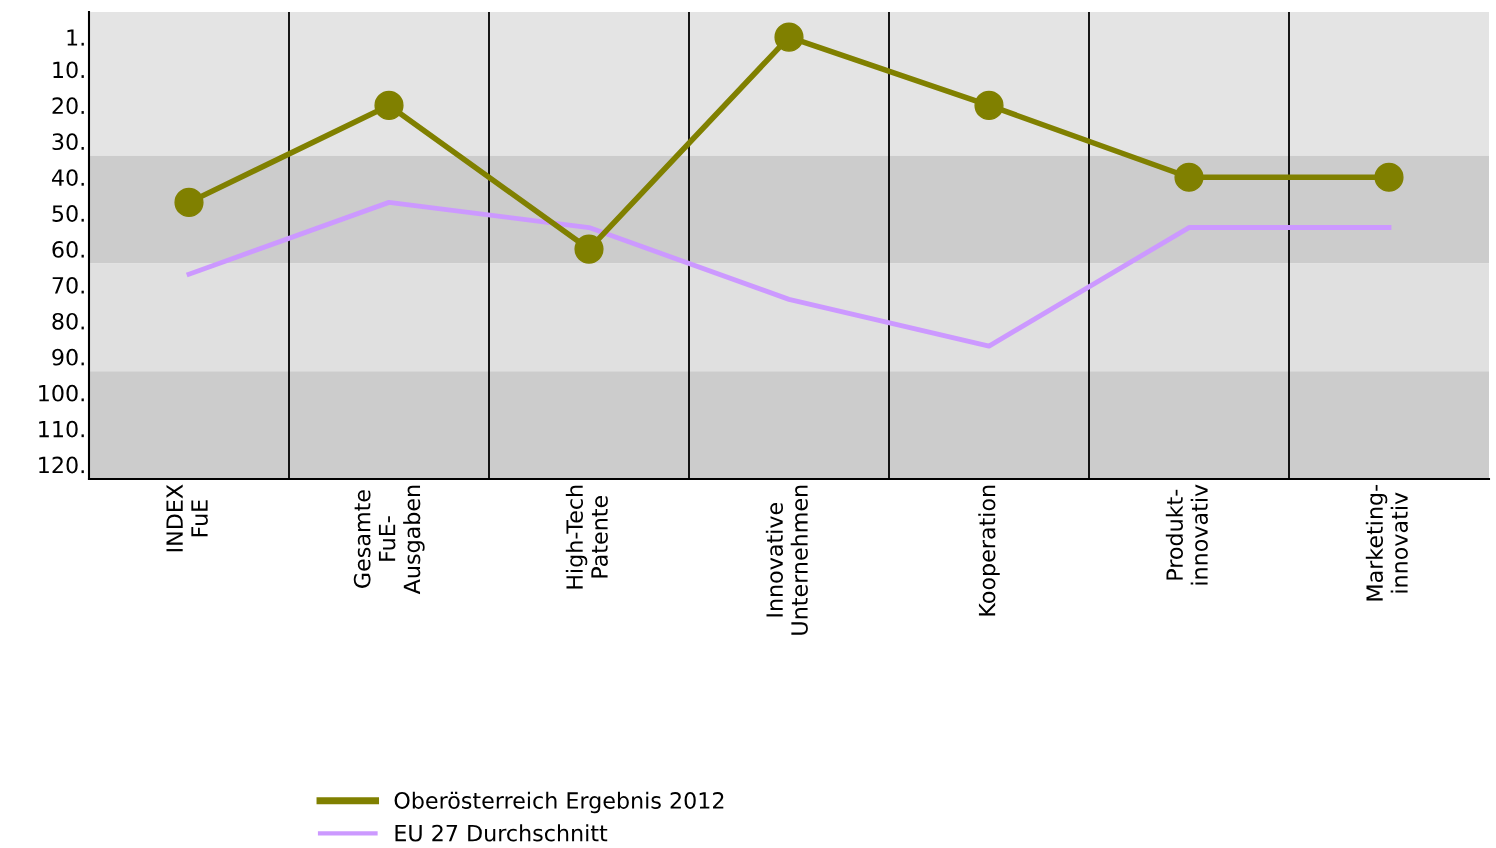  Describe the element at coordinates (61, 465) in the screenshot. I see `y-tick-label: 120.` at that location.